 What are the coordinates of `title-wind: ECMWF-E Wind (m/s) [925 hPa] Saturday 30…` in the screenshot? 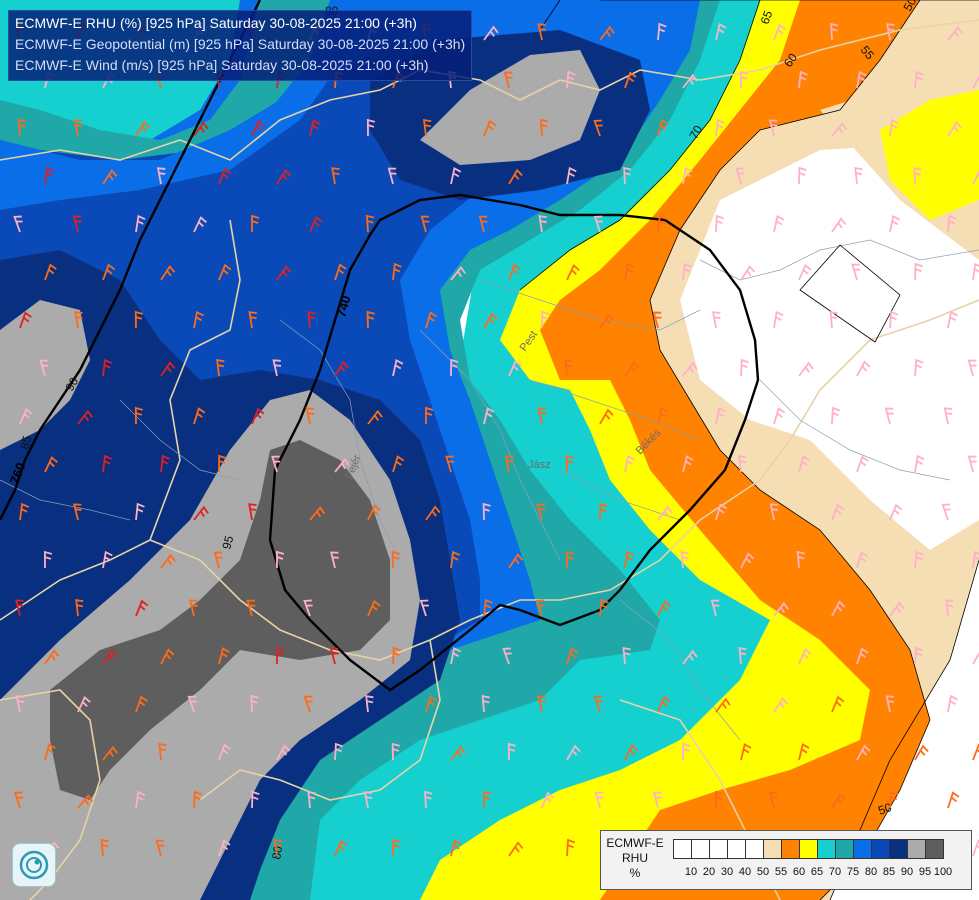 It's located at (222, 65).